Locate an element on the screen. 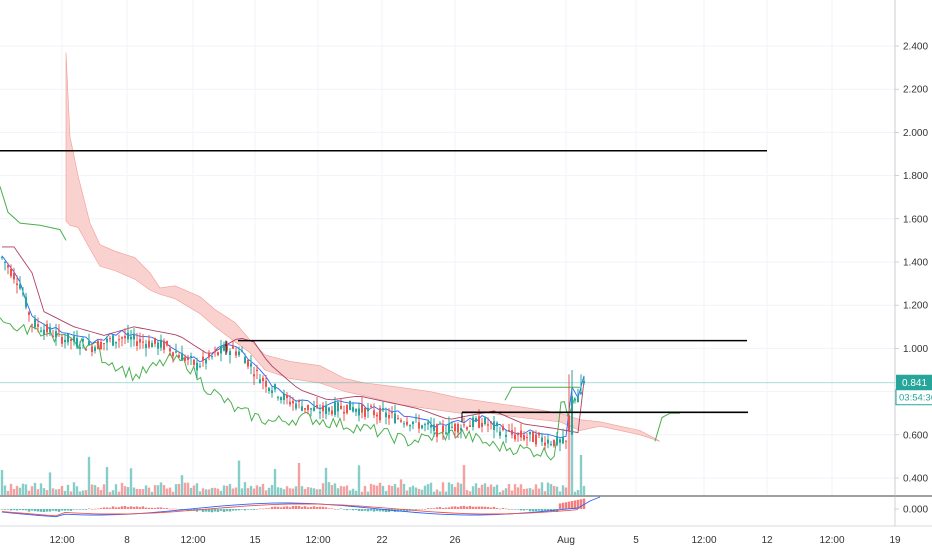 The height and width of the screenshot is (555, 932). y-tick-label: 1.600 is located at coordinates (915, 219).